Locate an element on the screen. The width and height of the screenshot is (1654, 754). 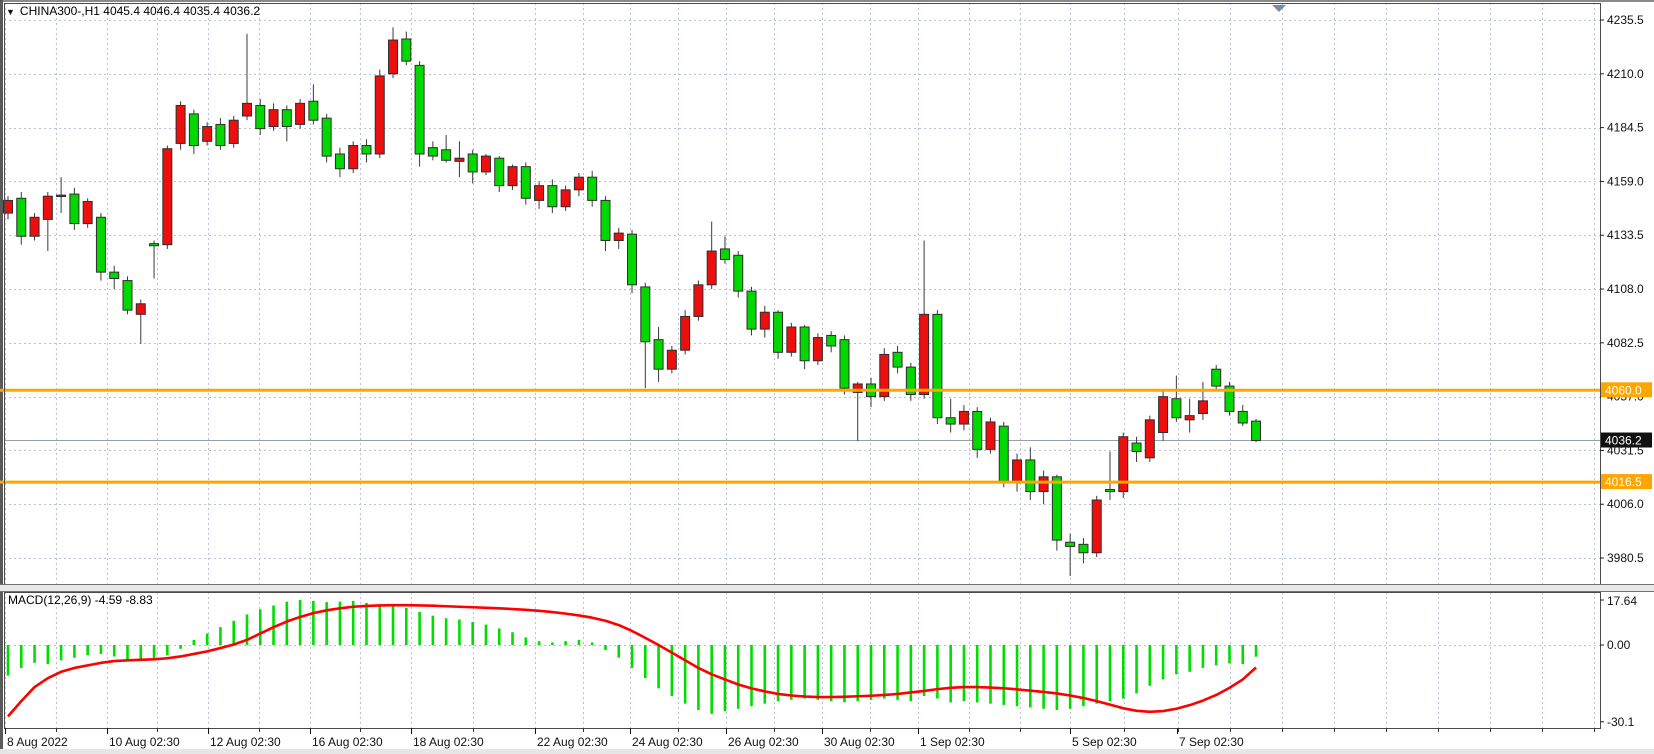
macd-tick-label: 17.64 is located at coordinates (1622, 601).